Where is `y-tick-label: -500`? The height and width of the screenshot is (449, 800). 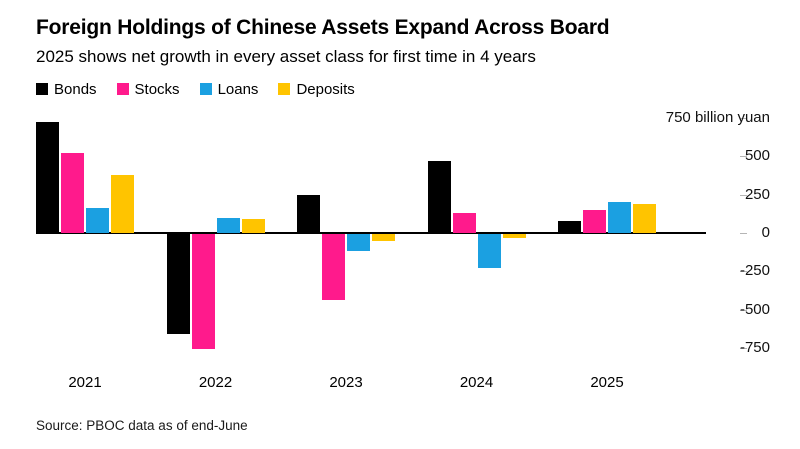 y-tick-label: -500 is located at coordinates (754, 309).